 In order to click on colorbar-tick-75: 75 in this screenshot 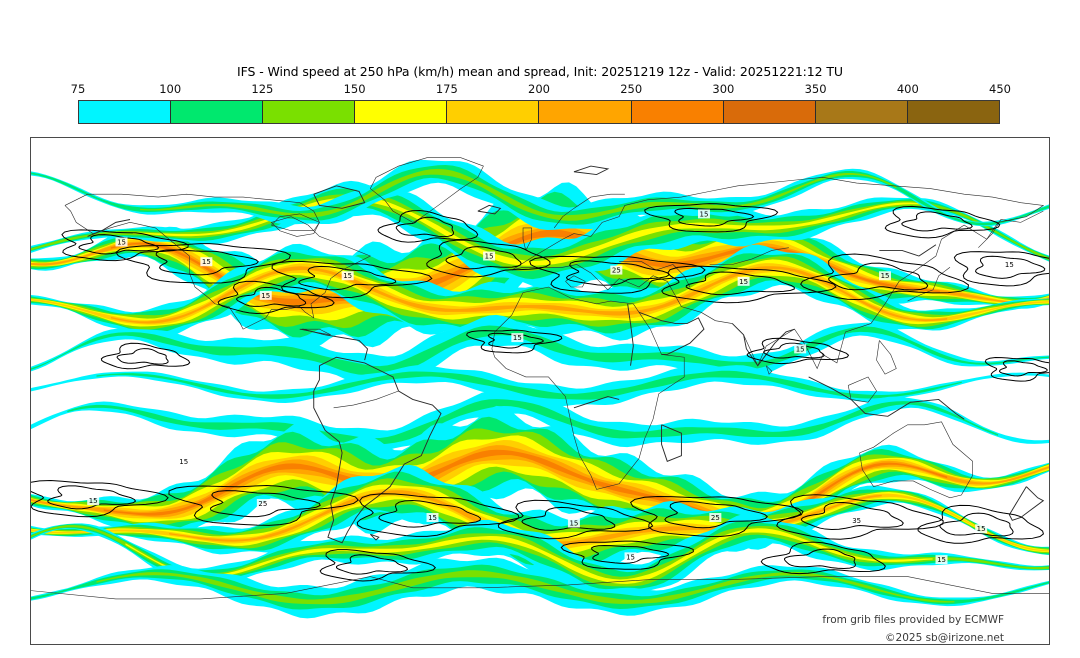, I will do `click(78, 89)`.